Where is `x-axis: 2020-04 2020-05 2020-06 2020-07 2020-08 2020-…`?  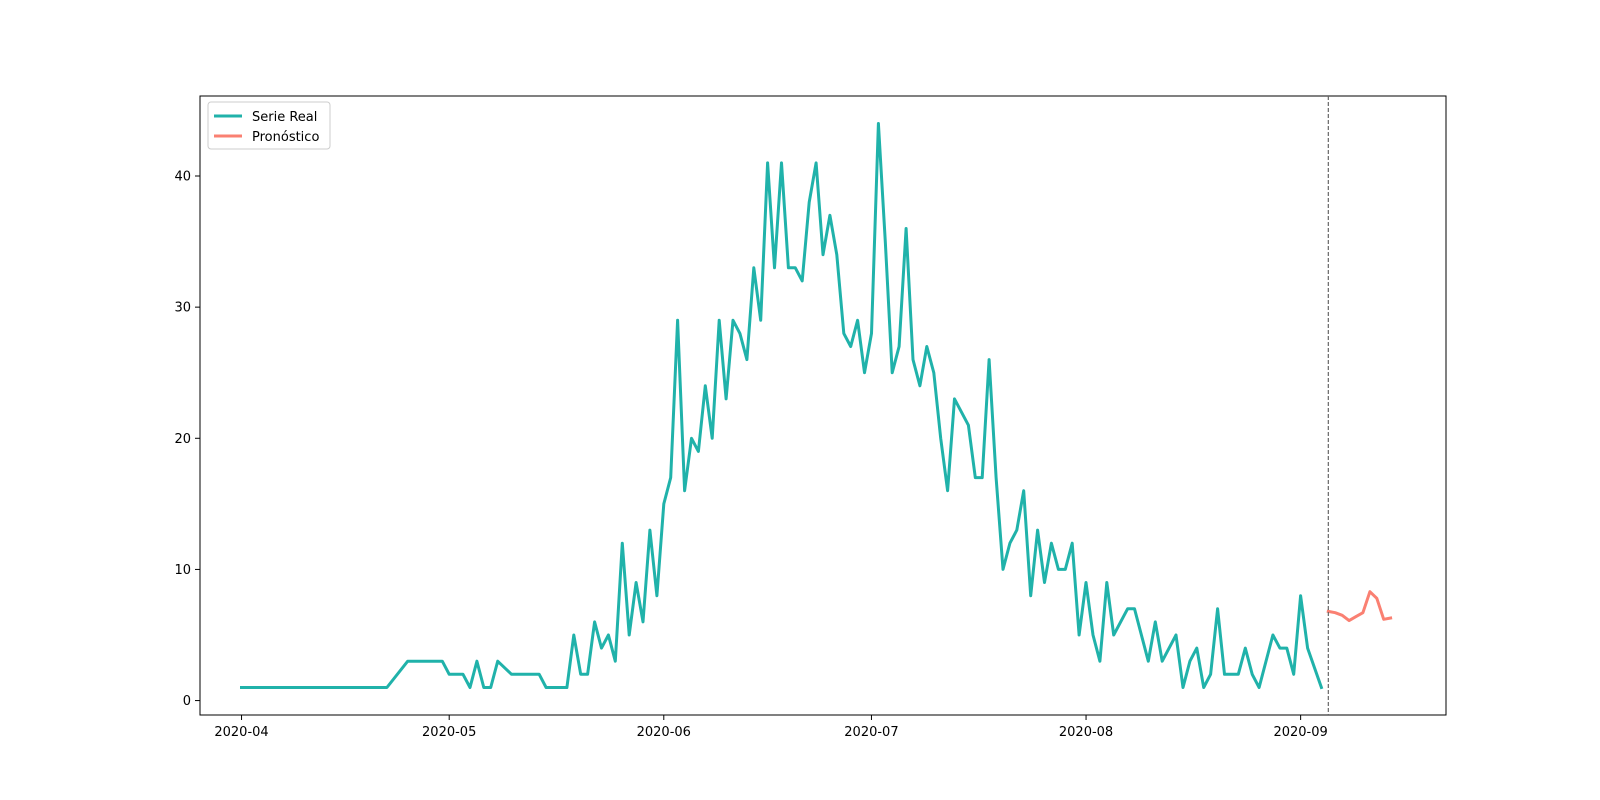
x-axis: 2020-04 2020-05 2020-06 2020-07 2020-08 2020-… is located at coordinates (771, 727).